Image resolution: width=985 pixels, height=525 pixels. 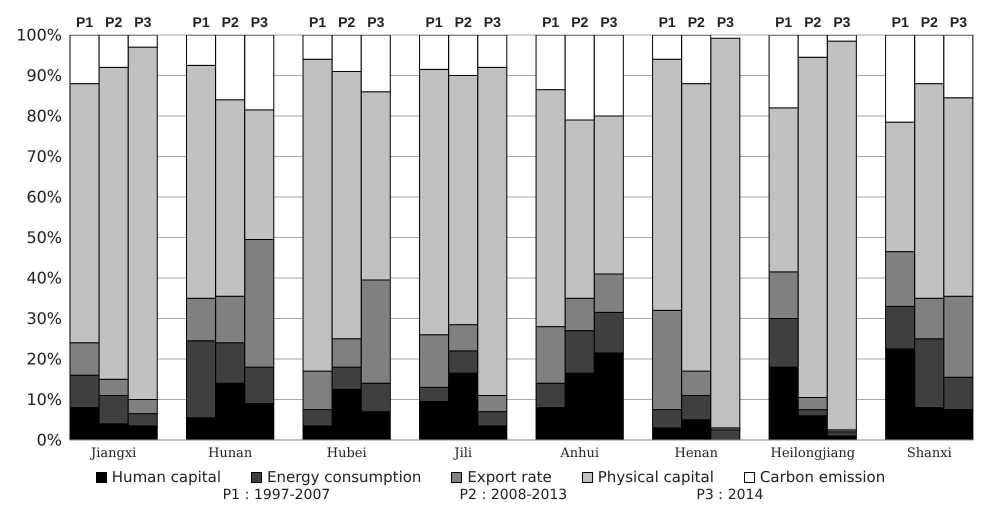 What do you see at coordinates (44, 197) in the screenshot?
I see `y-tick-label: 60%` at bounding box center [44, 197].